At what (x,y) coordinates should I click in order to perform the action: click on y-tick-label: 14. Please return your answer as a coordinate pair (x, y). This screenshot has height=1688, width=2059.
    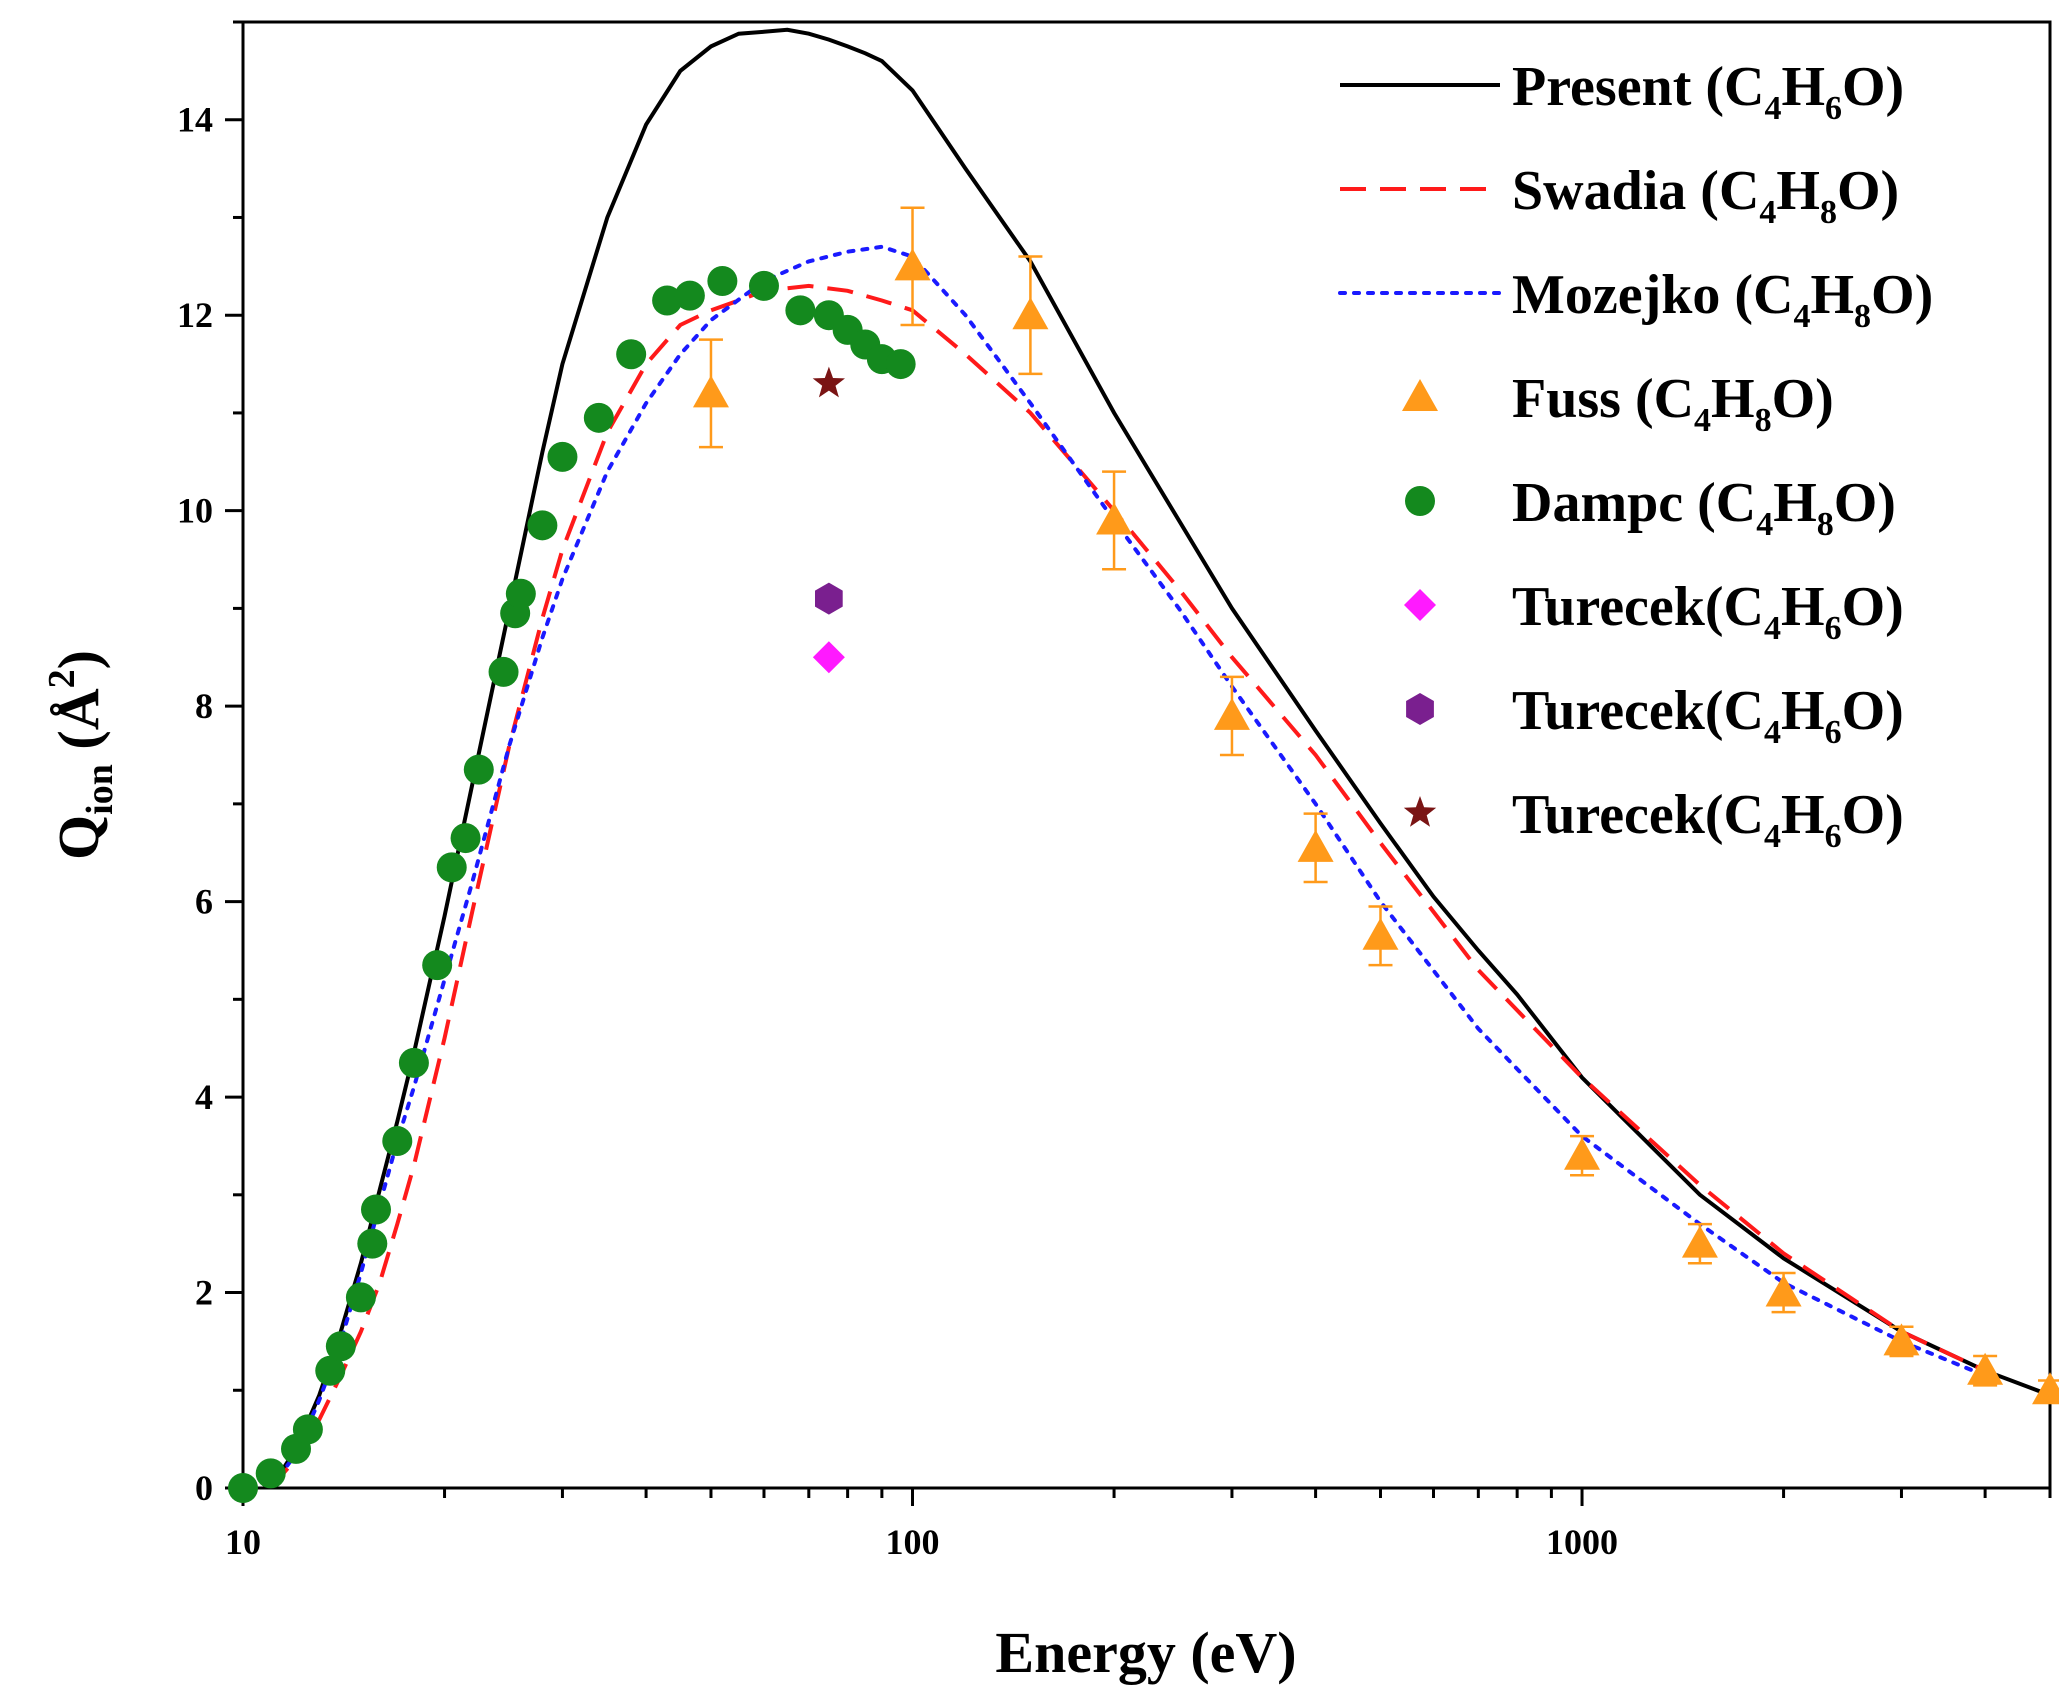
    Looking at the image, I should click on (195, 120).